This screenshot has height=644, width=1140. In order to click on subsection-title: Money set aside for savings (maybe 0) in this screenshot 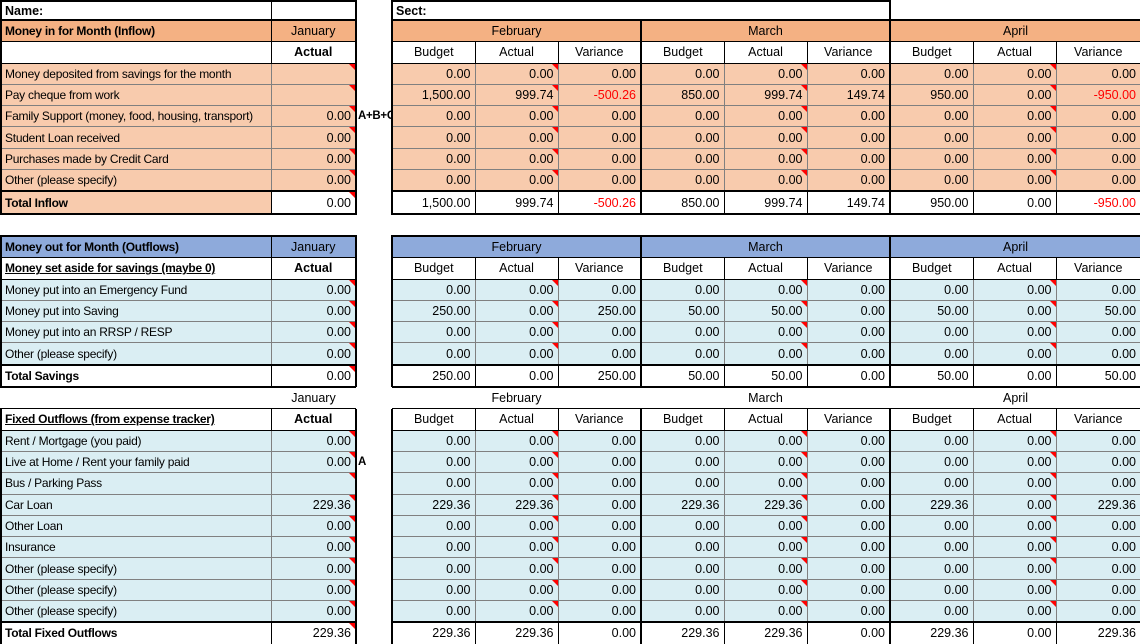, I will do `click(136, 268)`.